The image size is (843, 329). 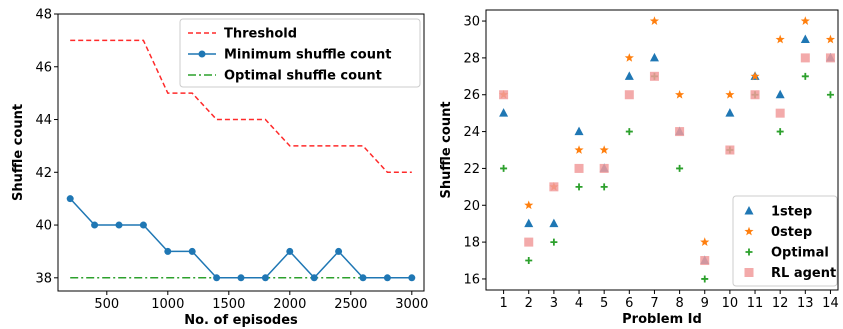 What do you see at coordinates (471, 206) in the screenshot?
I see `y-tick-label: 20` at bounding box center [471, 206].